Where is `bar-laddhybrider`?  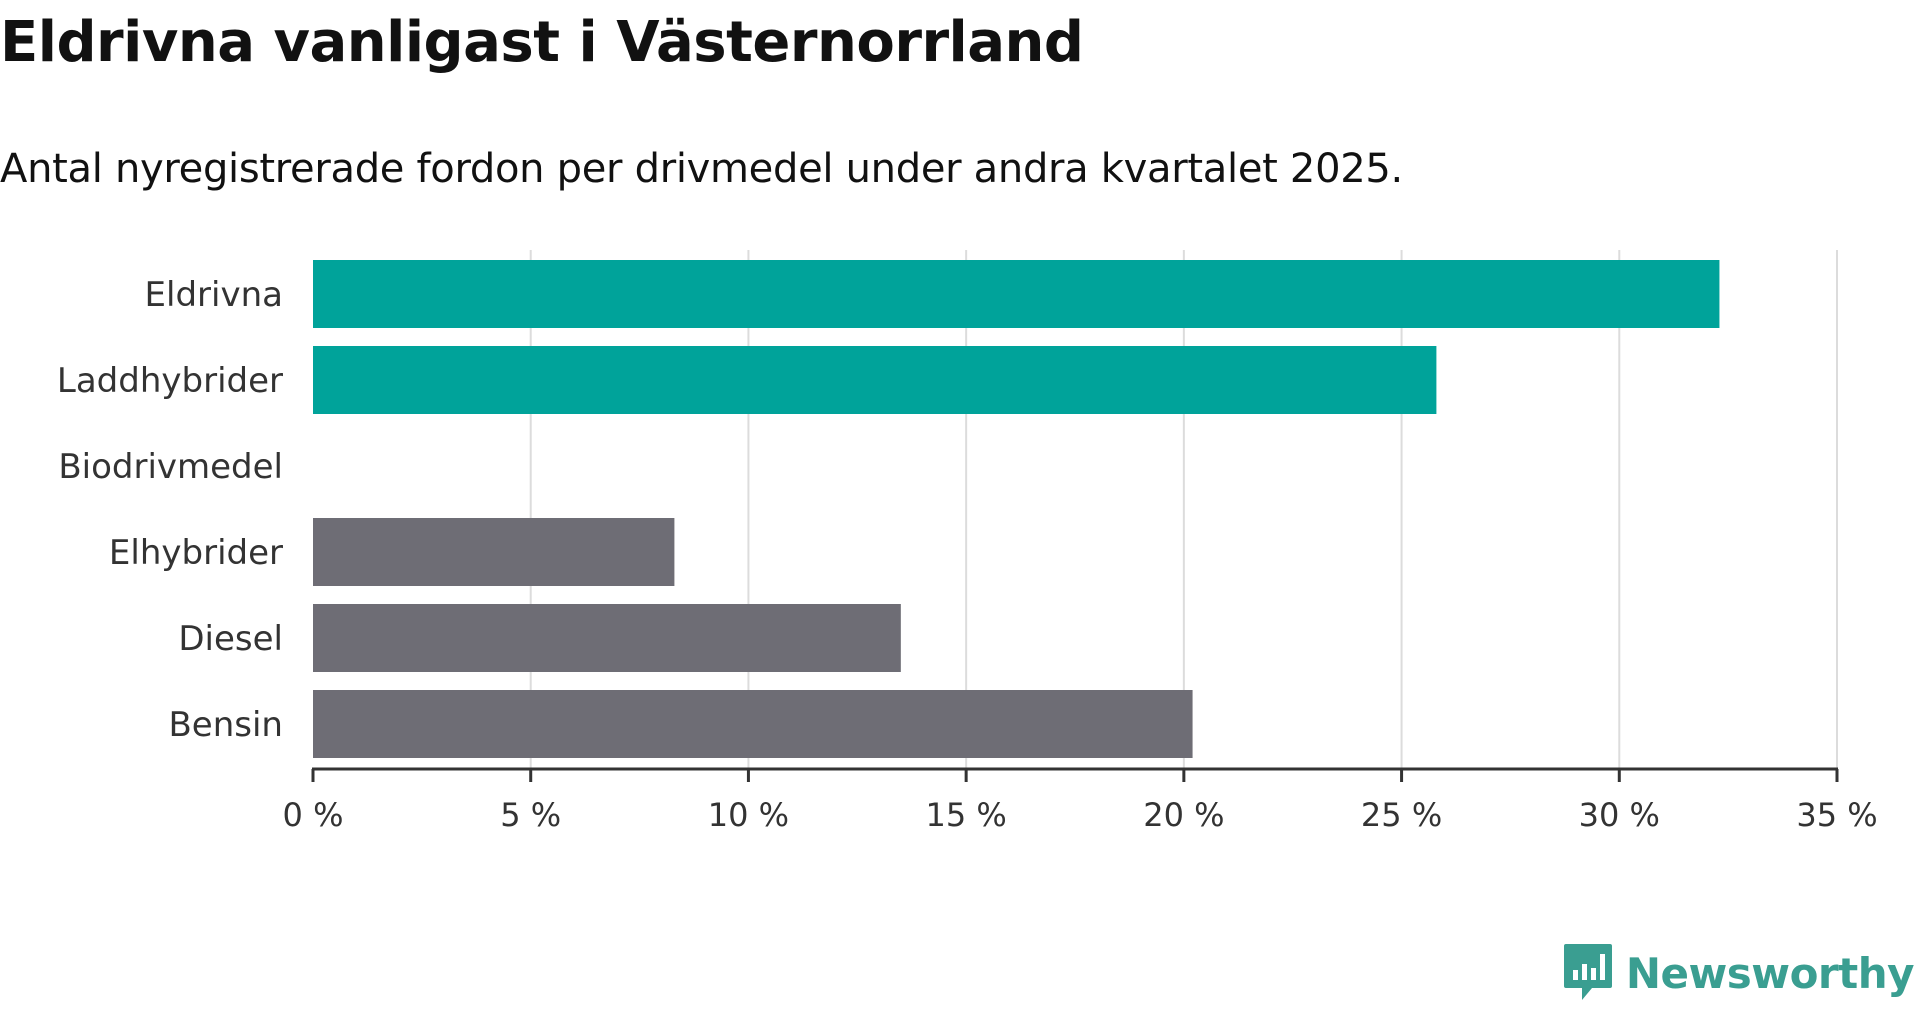
bar-laddhybrider is located at coordinates (875, 380).